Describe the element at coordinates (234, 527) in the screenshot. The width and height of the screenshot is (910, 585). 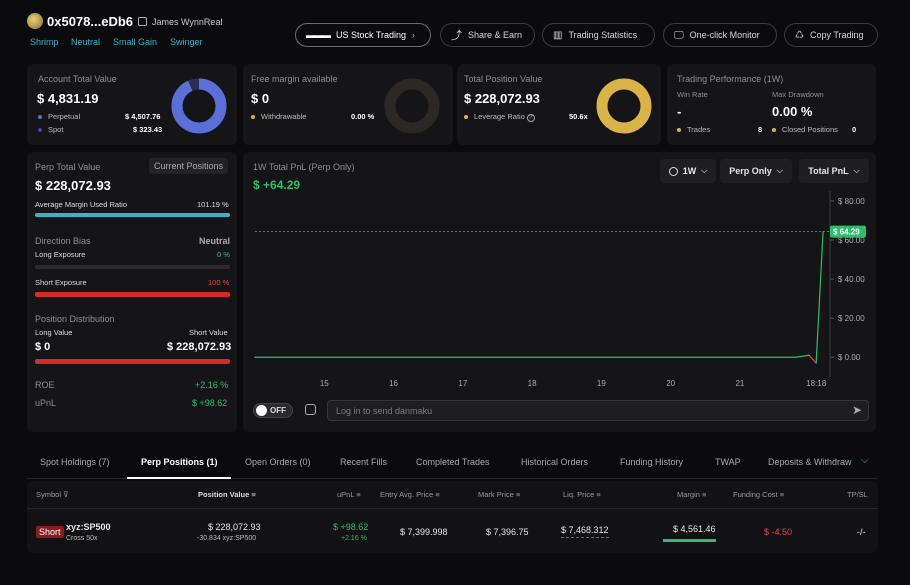
I see `position-value: $ 228,072.93` at that location.